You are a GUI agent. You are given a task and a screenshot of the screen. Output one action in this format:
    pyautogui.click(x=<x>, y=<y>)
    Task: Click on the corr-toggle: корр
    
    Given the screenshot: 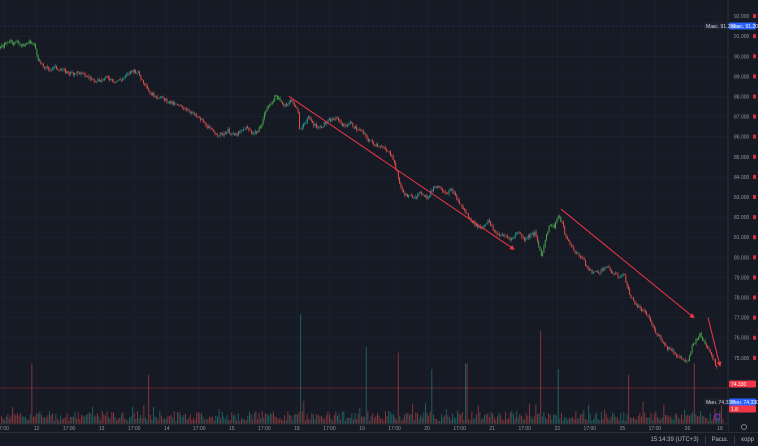 What is the action you would take?
    pyautogui.click(x=747, y=439)
    